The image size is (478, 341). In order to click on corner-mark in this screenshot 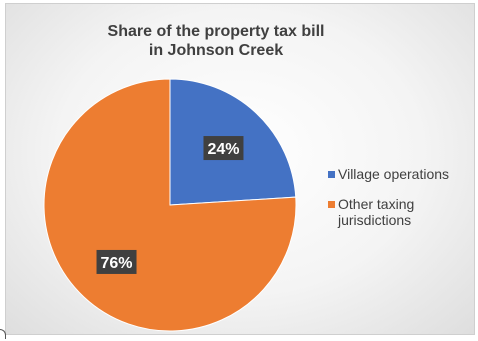, I will do `click(3, 334)`.